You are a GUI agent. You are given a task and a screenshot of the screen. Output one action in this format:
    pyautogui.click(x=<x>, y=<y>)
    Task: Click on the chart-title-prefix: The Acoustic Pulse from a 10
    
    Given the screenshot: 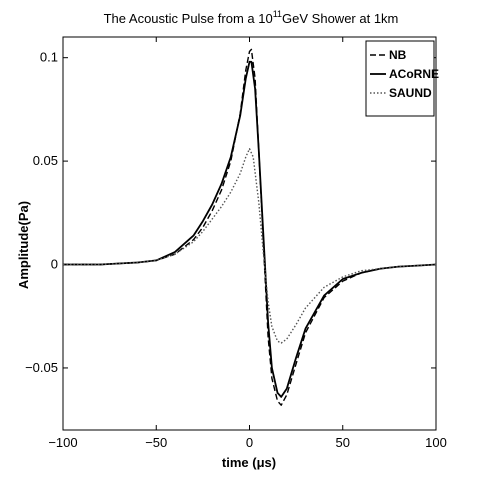 What is the action you would take?
    pyautogui.click(x=188, y=18)
    